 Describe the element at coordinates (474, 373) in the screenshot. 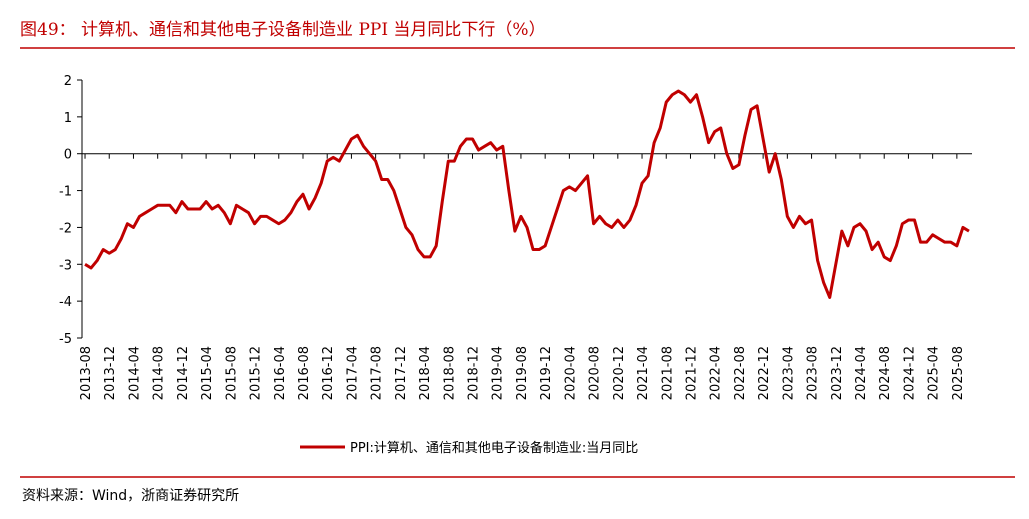

I see `x-tick-label: 2018-12` at that location.